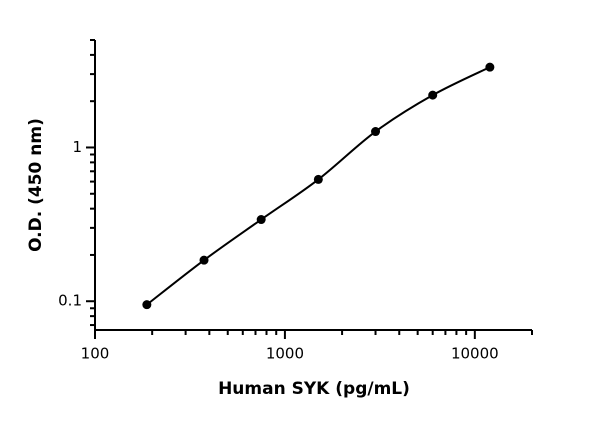 The height and width of the screenshot is (421, 600). What do you see at coordinates (314, 389) in the screenshot?
I see `x-axis-label: Human SYK (pg/mL)` at bounding box center [314, 389].